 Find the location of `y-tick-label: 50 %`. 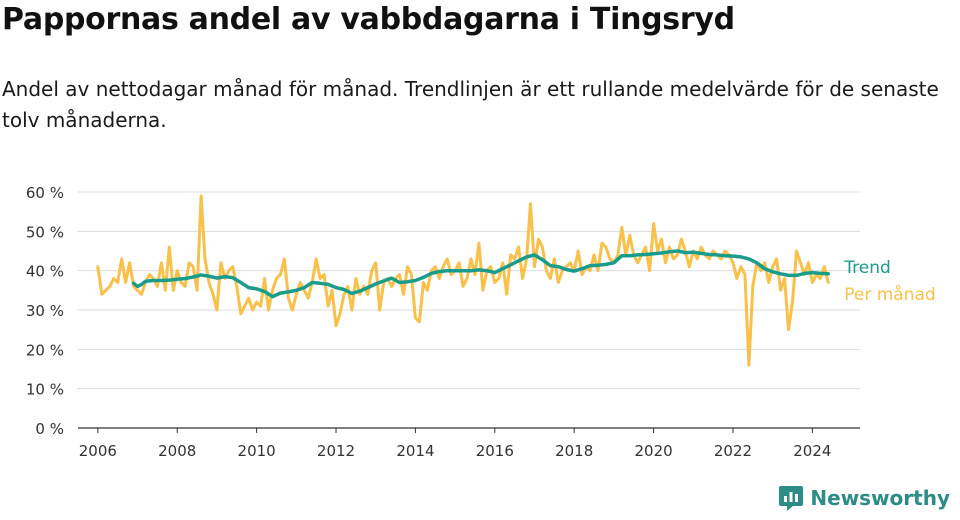

y-tick-label: 50 % is located at coordinates (45, 232).